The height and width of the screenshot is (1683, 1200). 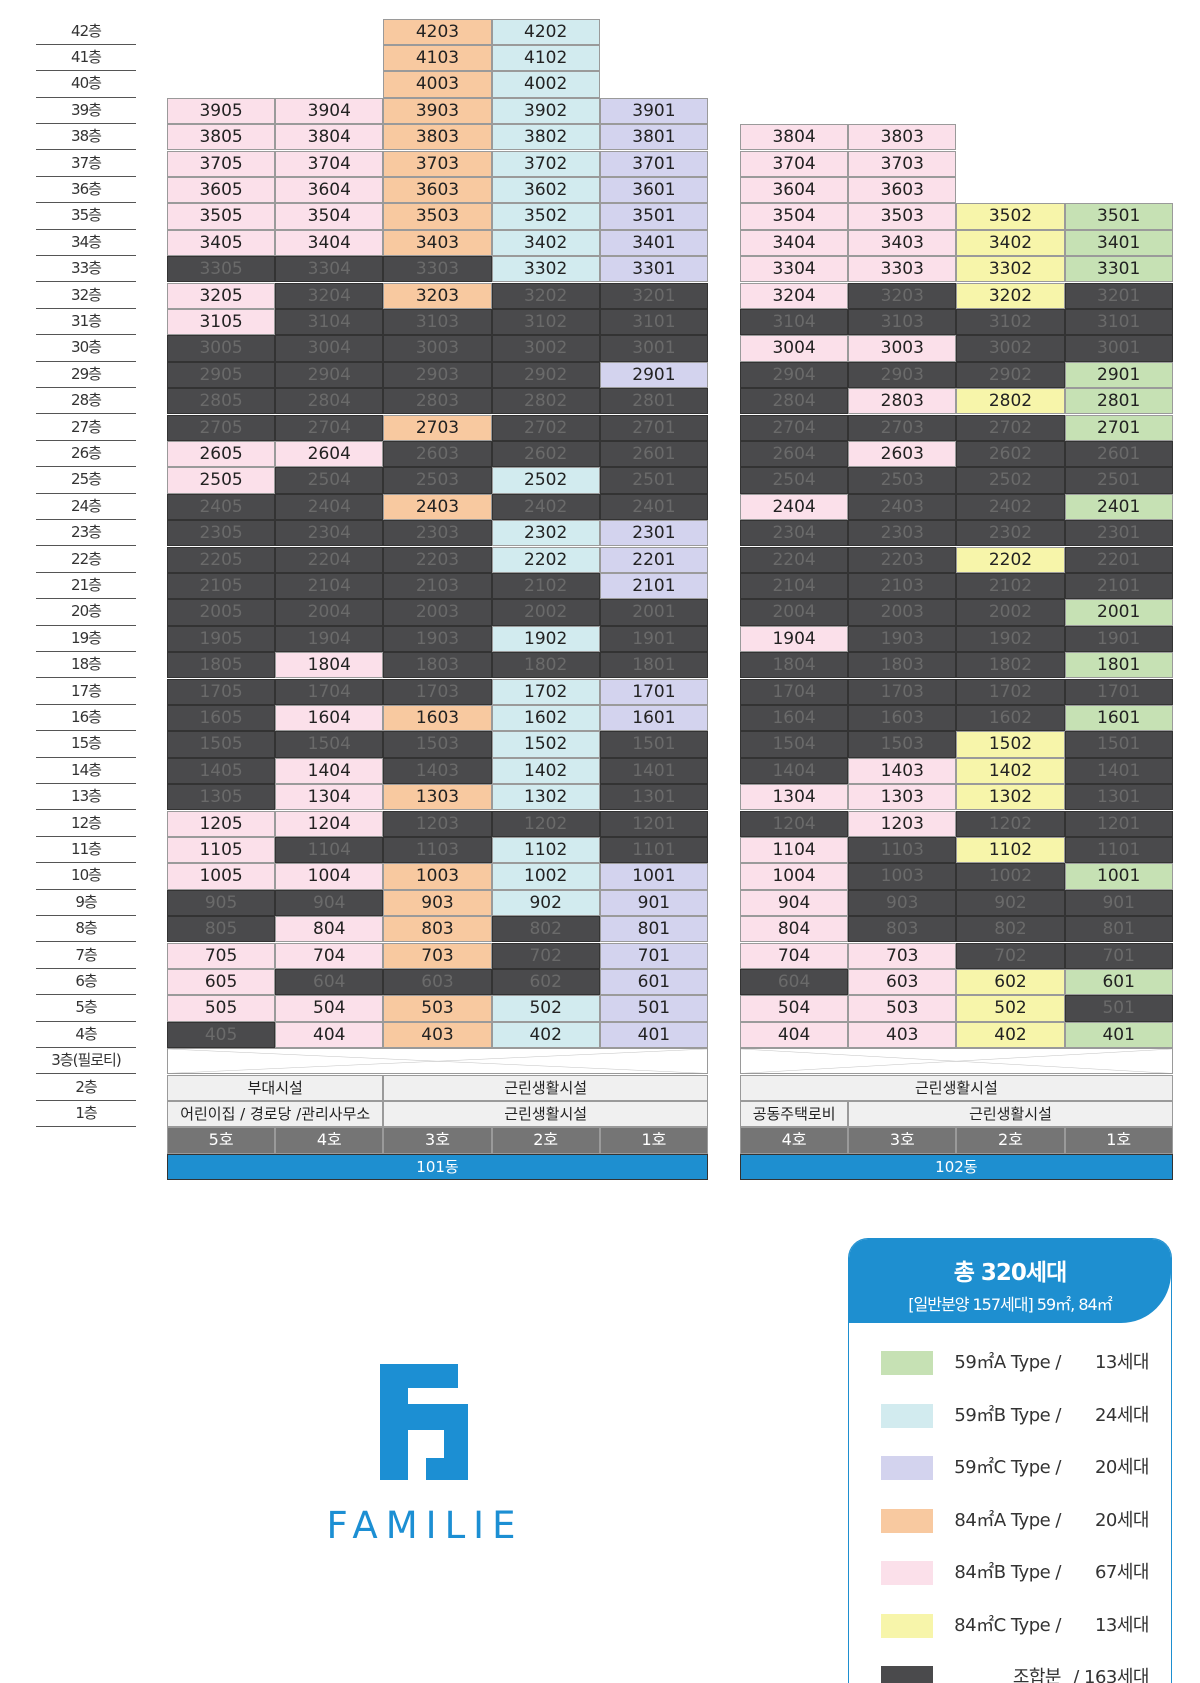 I want to click on unit-cell: 901, so click(x=653, y=903).